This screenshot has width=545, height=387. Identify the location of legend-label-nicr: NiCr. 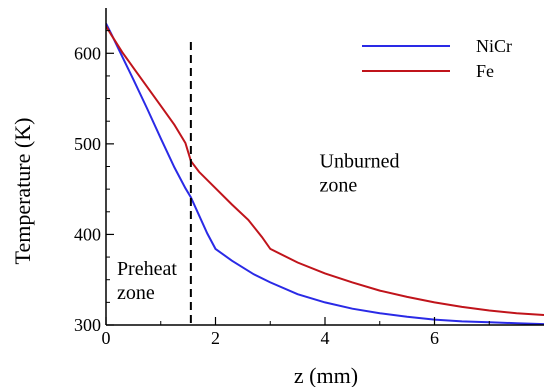
(494, 46).